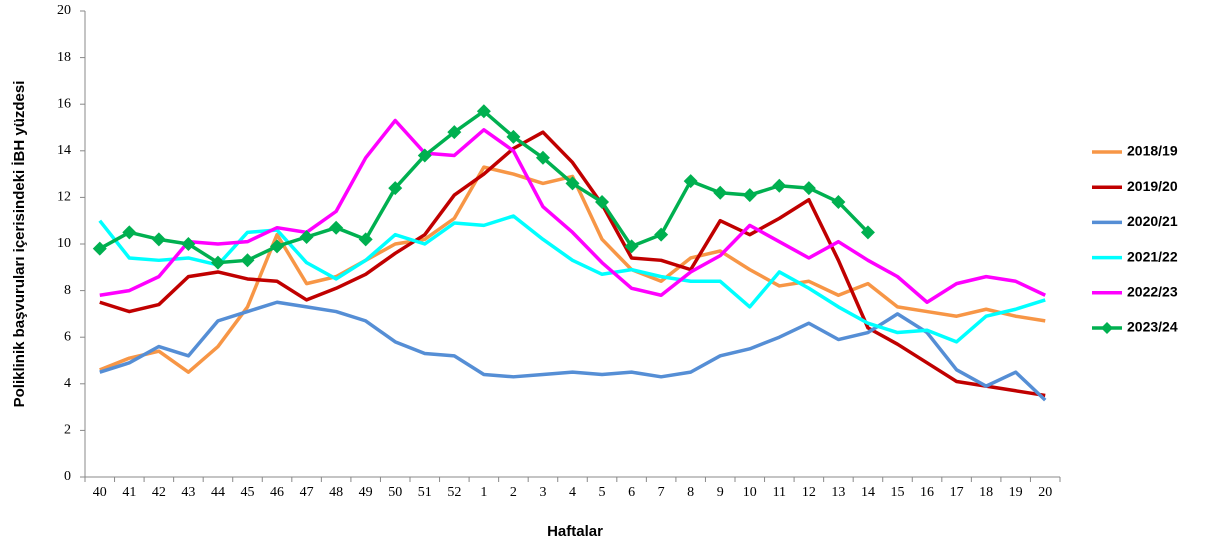 The image size is (1218, 550). I want to click on x-tick-label: 49, so click(366, 492).